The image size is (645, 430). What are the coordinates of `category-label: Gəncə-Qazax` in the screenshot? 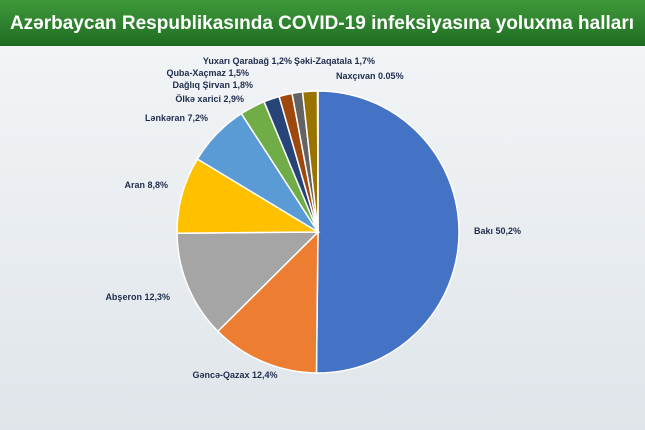 It's located at (220, 375).